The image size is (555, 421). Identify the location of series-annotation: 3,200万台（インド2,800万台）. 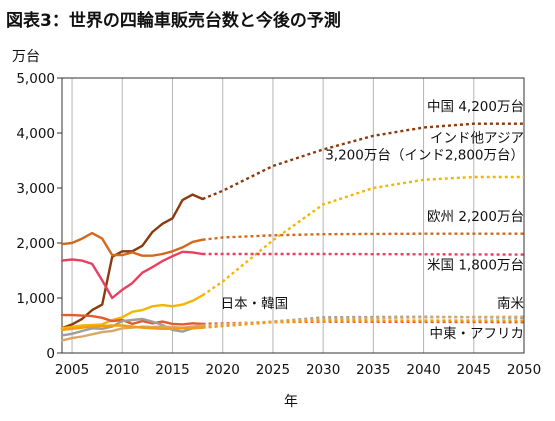
(424, 155).